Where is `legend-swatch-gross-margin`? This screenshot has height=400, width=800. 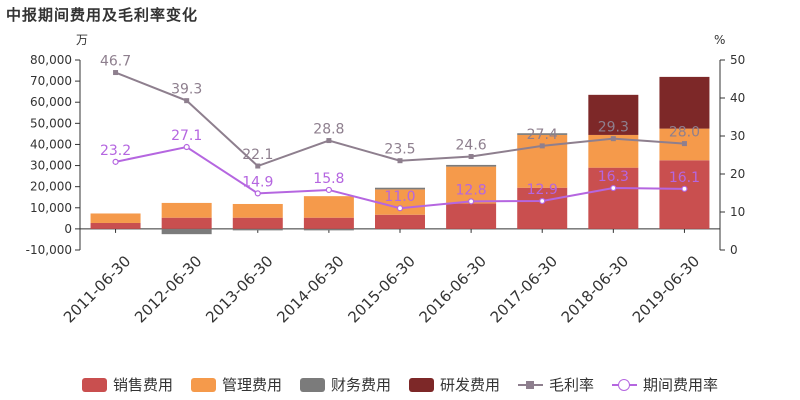
legend-swatch-gross-margin is located at coordinates (531, 385).